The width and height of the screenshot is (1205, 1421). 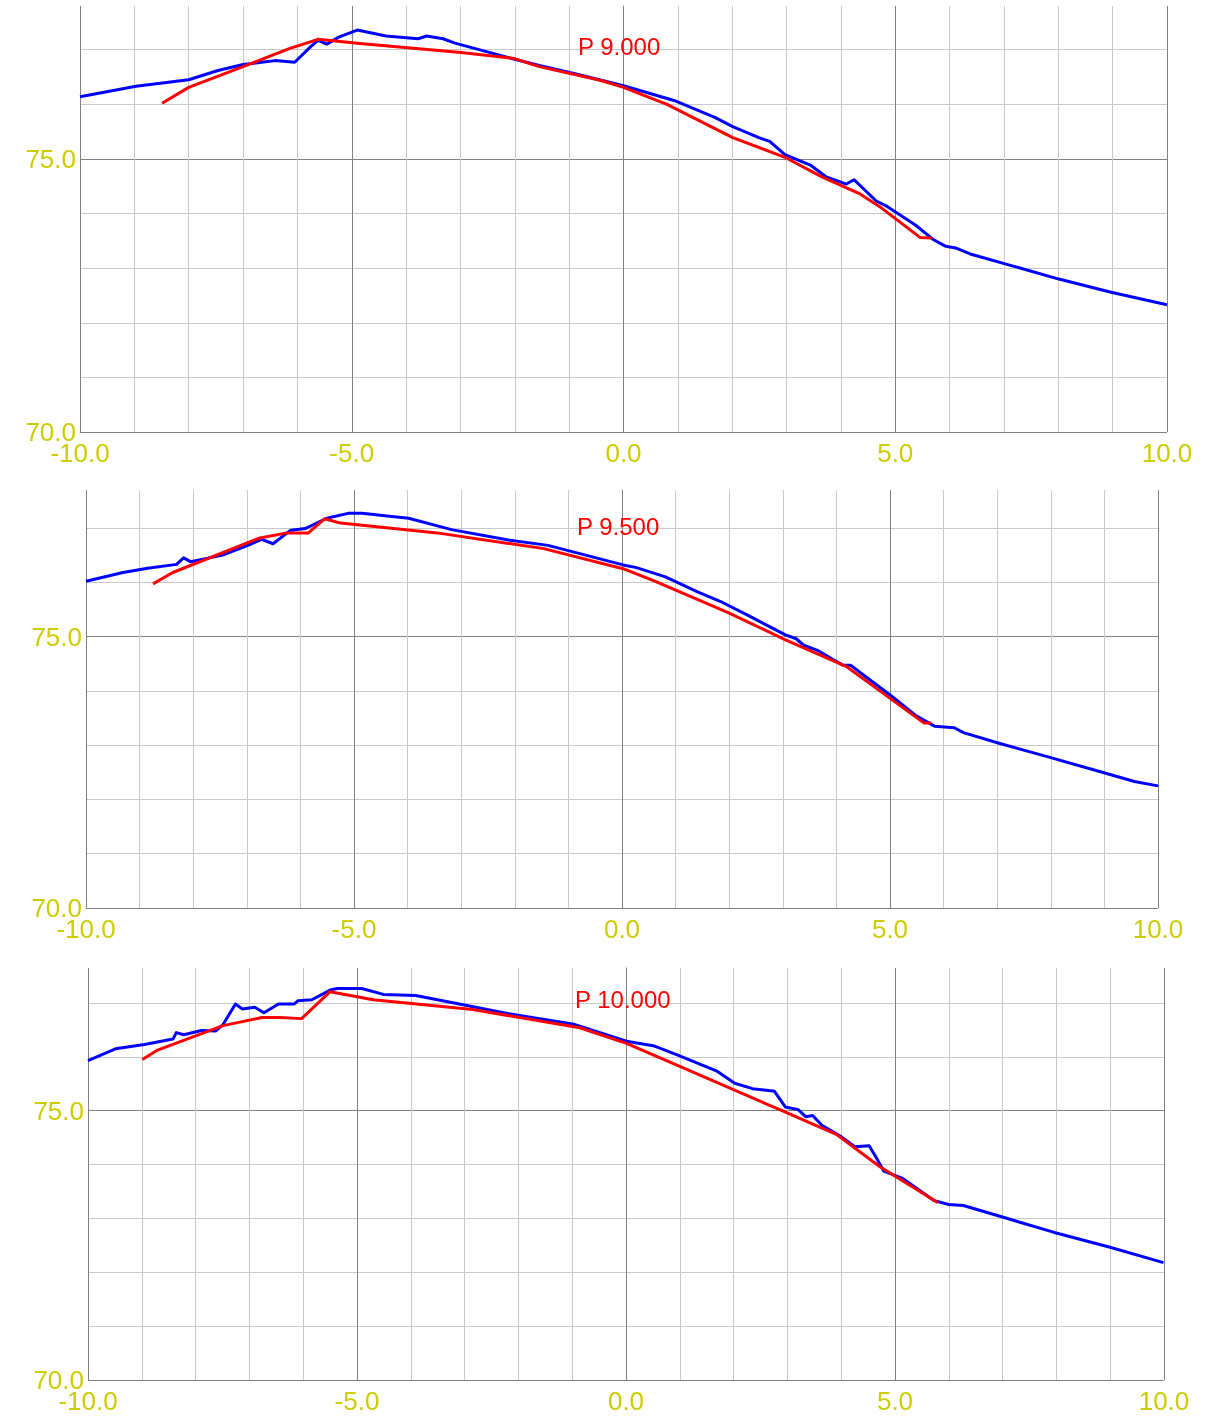 What do you see at coordinates (619, 46) in the screenshot?
I see `annotation: P 9.000` at bounding box center [619, 46].